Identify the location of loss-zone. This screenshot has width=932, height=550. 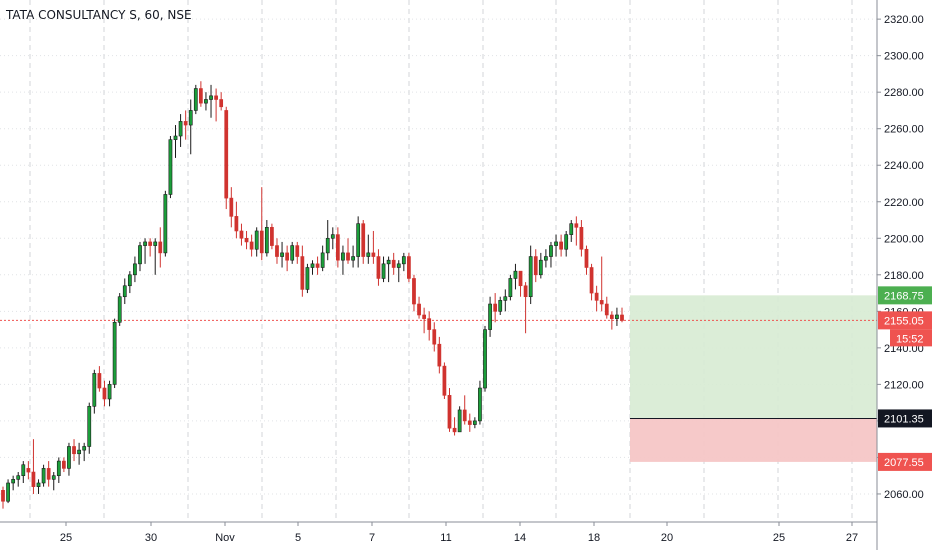
(753, 440).